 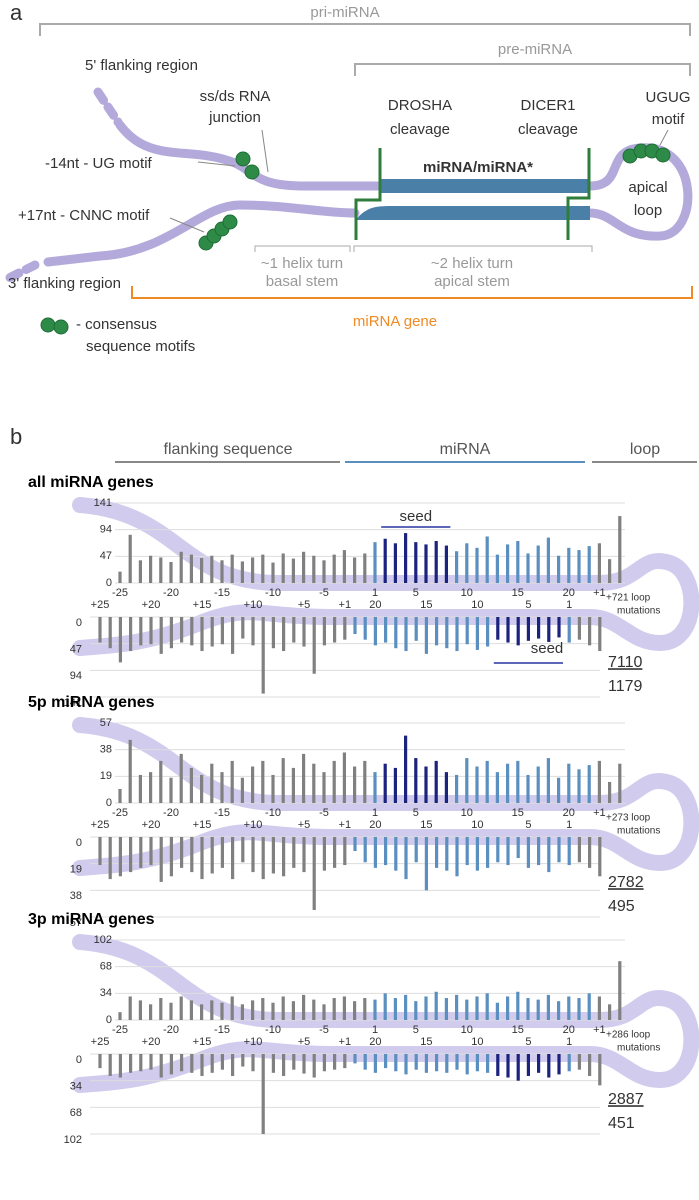 I want to click on x-tick-label: +15, so click(x=202, y=825).